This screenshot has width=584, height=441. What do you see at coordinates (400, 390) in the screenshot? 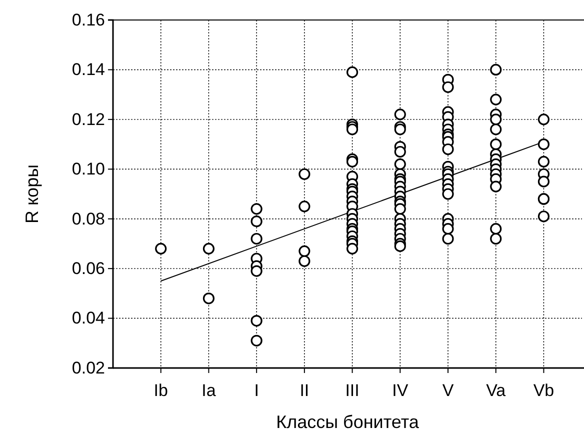
I see `x-tick-label: IV` at bounding box center [400, 390].